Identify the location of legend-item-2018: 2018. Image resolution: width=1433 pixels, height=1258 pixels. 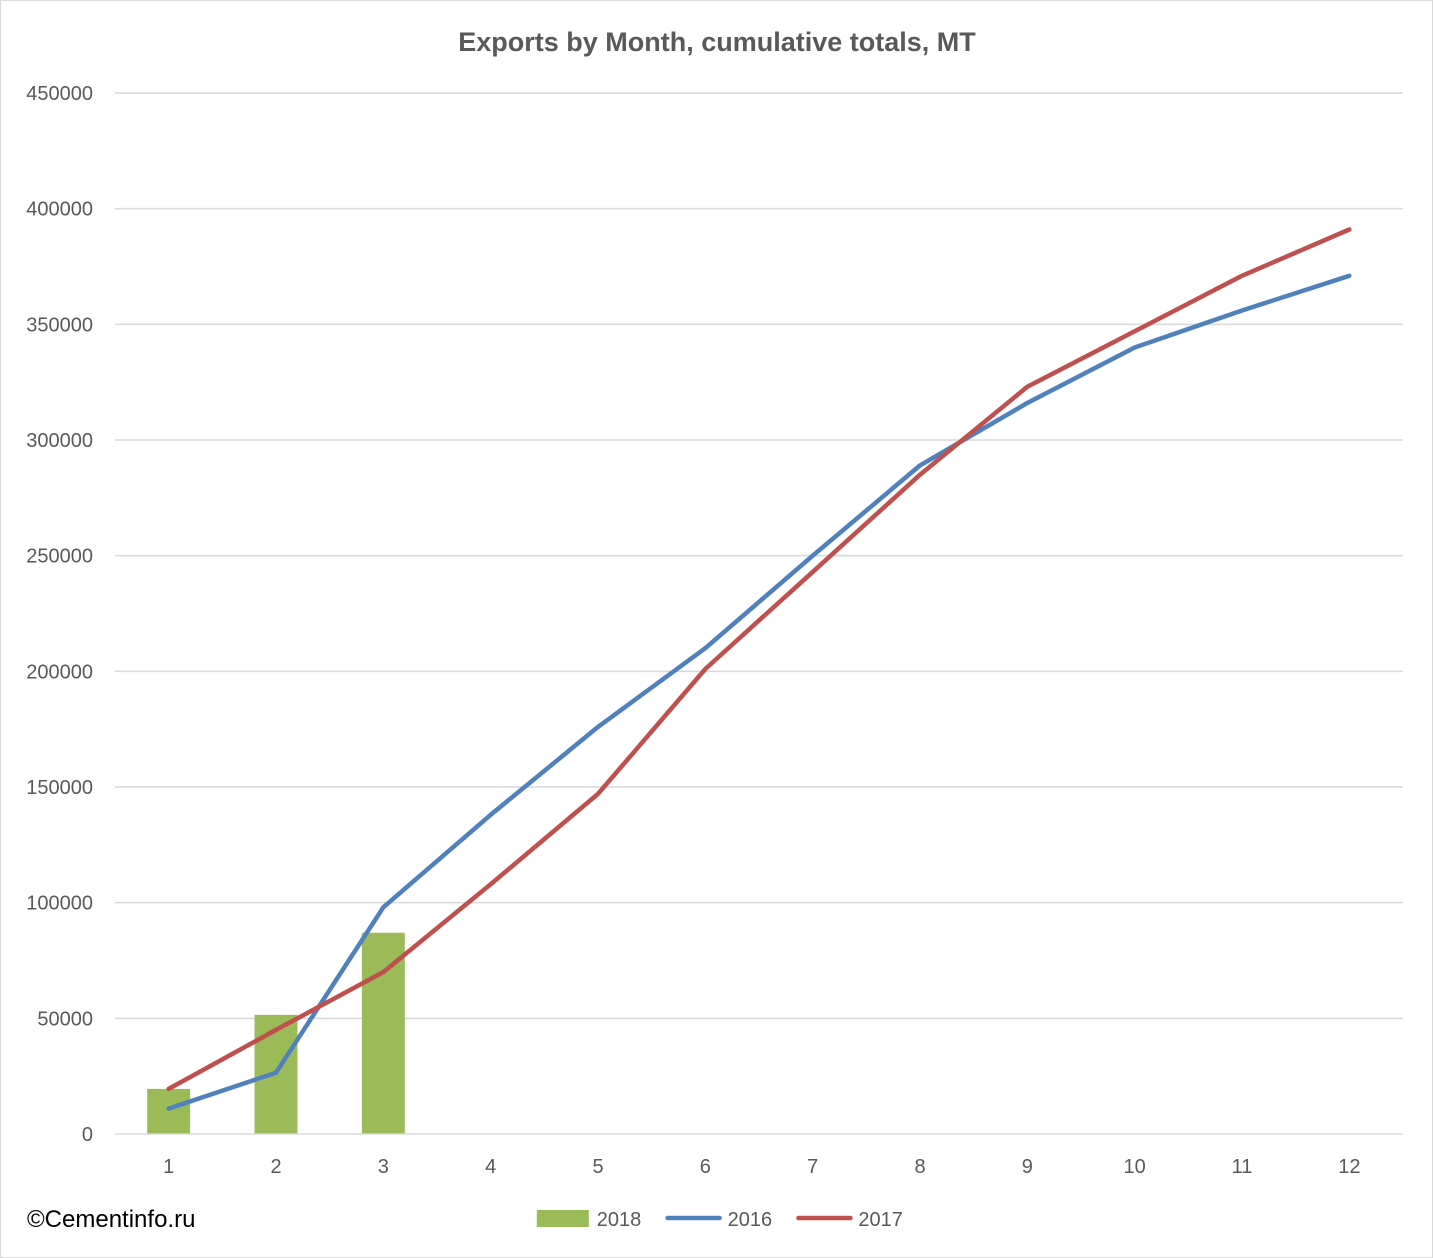
(589, 1220).